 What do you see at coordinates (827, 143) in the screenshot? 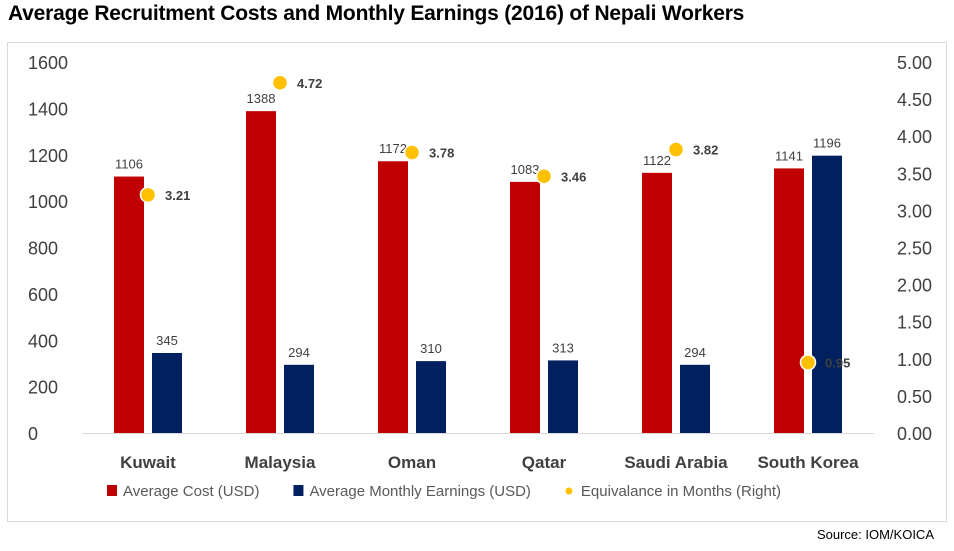
I see `data-label-earnings: 1196` at bounding box center [827, 143].